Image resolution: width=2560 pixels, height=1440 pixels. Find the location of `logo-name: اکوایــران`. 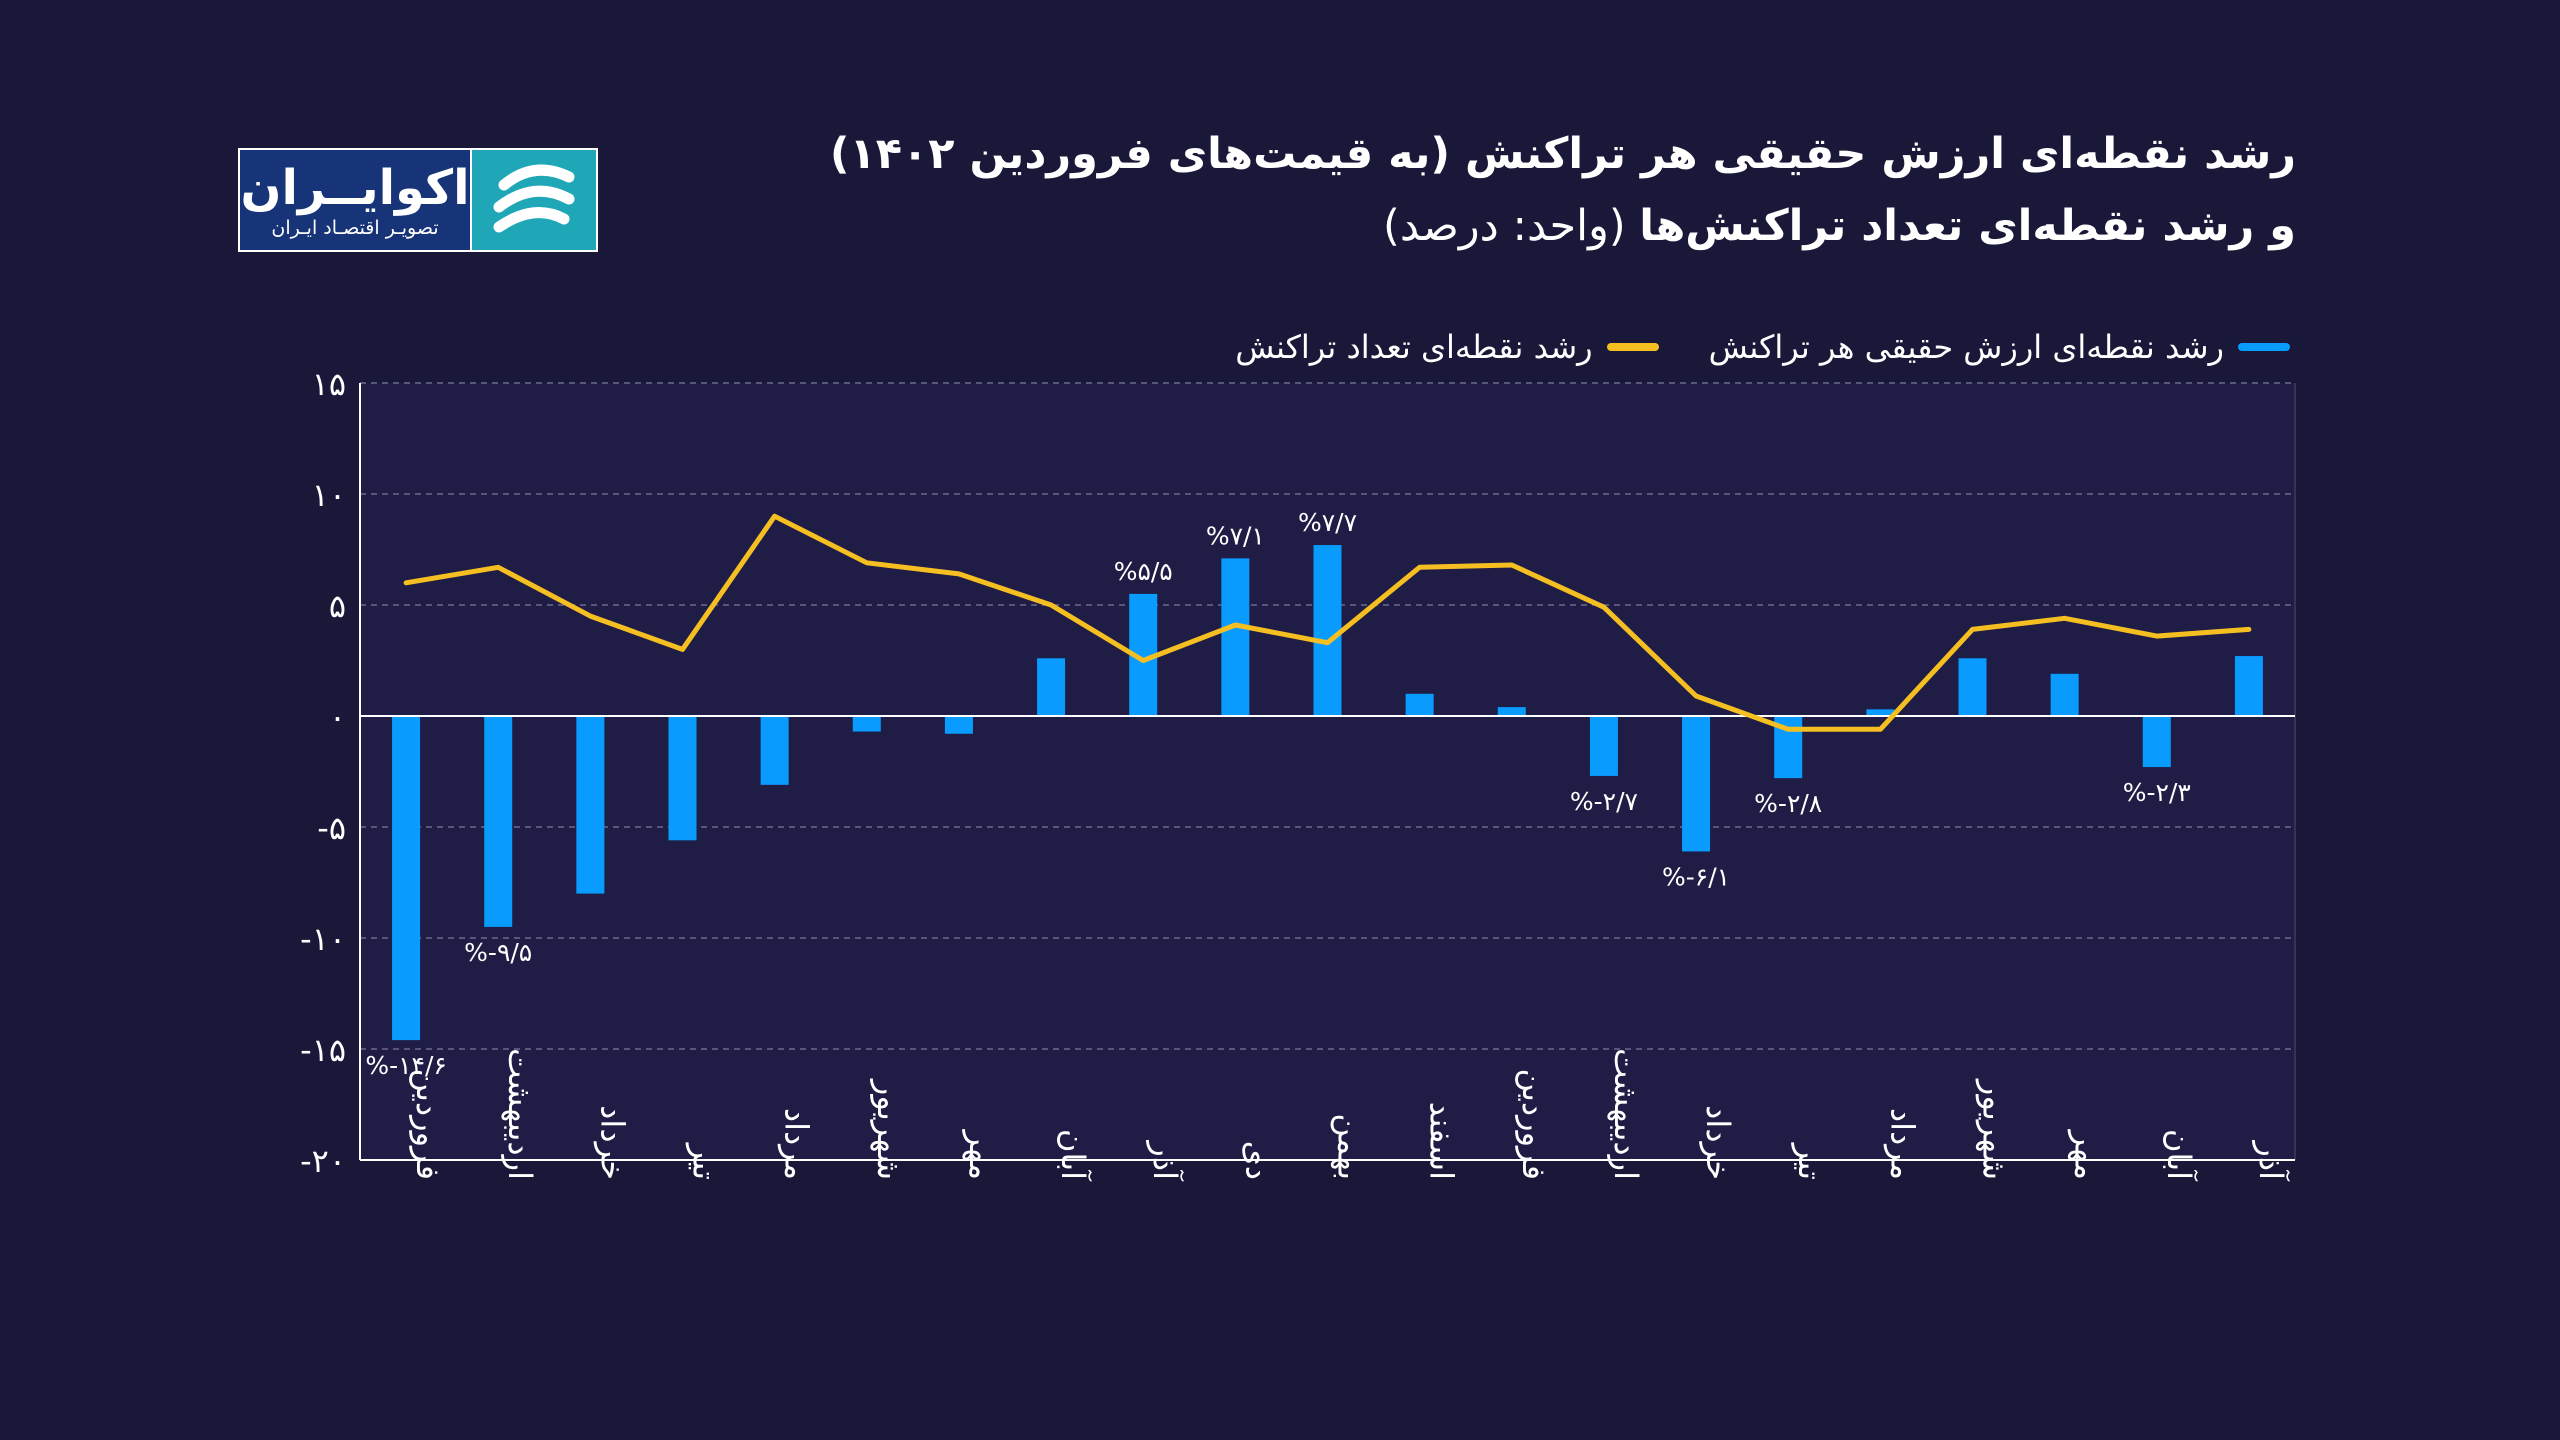

logo-name: اکوایــران is located at coordinates (355, 188).